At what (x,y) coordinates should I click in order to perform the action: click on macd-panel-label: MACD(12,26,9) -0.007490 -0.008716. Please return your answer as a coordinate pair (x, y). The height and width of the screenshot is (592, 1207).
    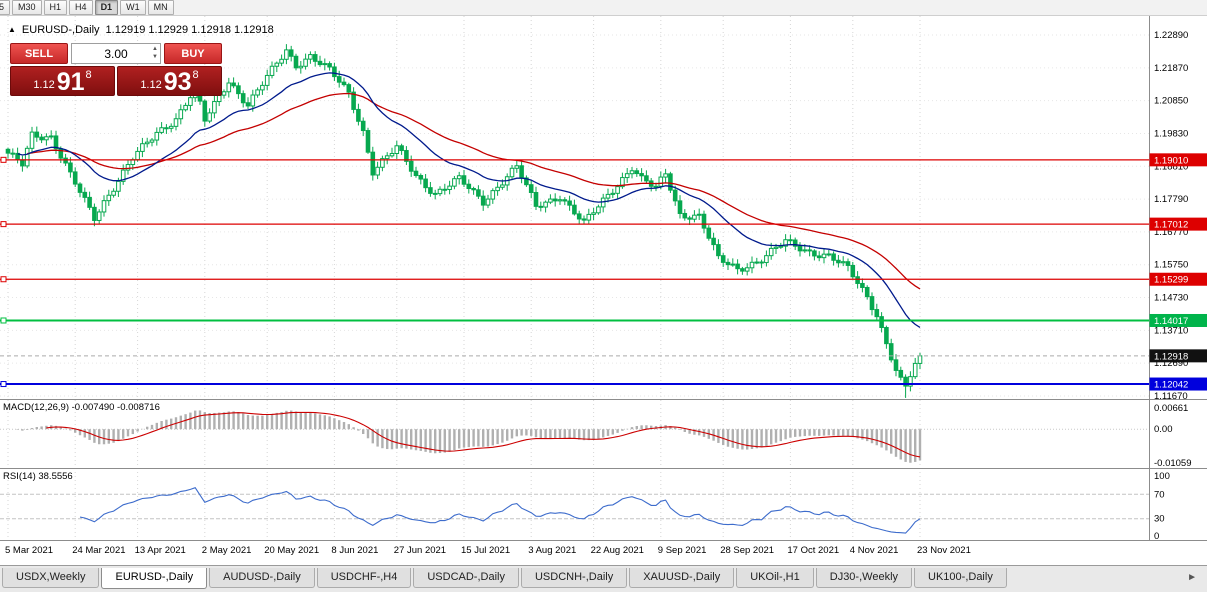
    Looking at the image, I should click on (81, 407).